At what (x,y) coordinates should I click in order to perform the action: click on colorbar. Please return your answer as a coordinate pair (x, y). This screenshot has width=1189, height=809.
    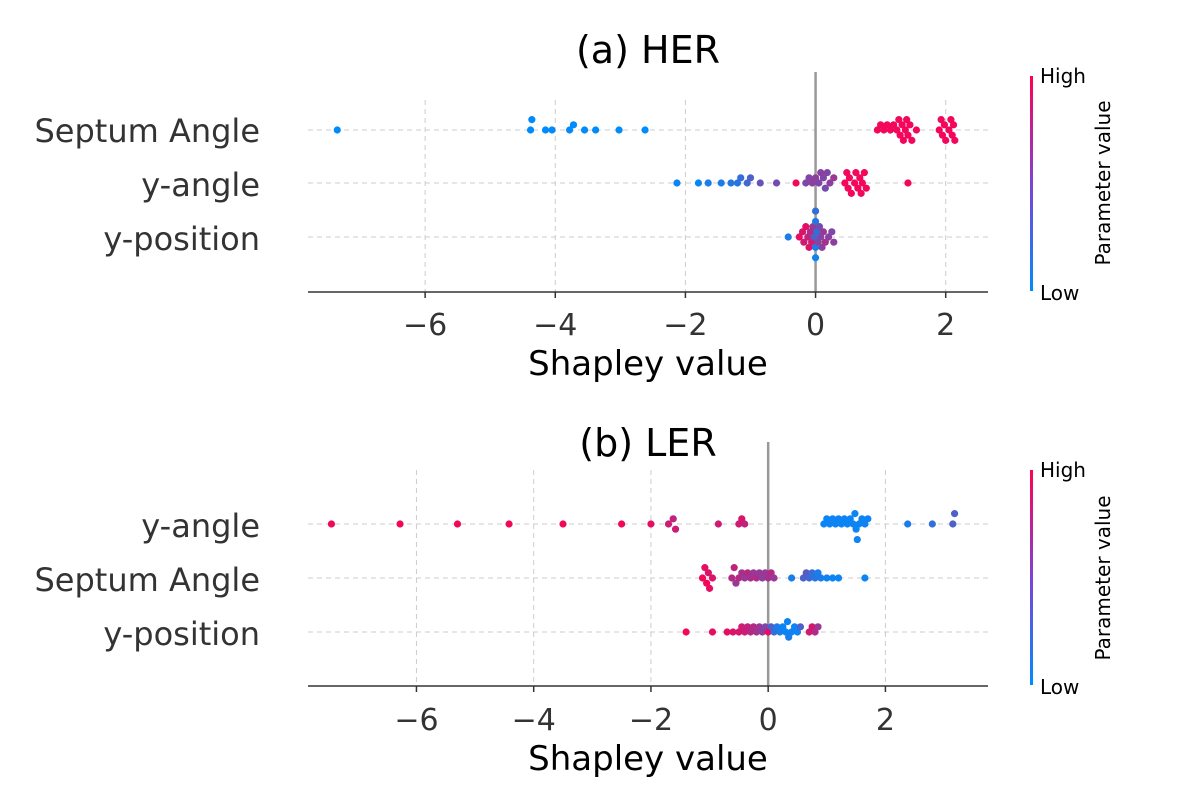
    Looking at the image, I should click on (1031, 183).